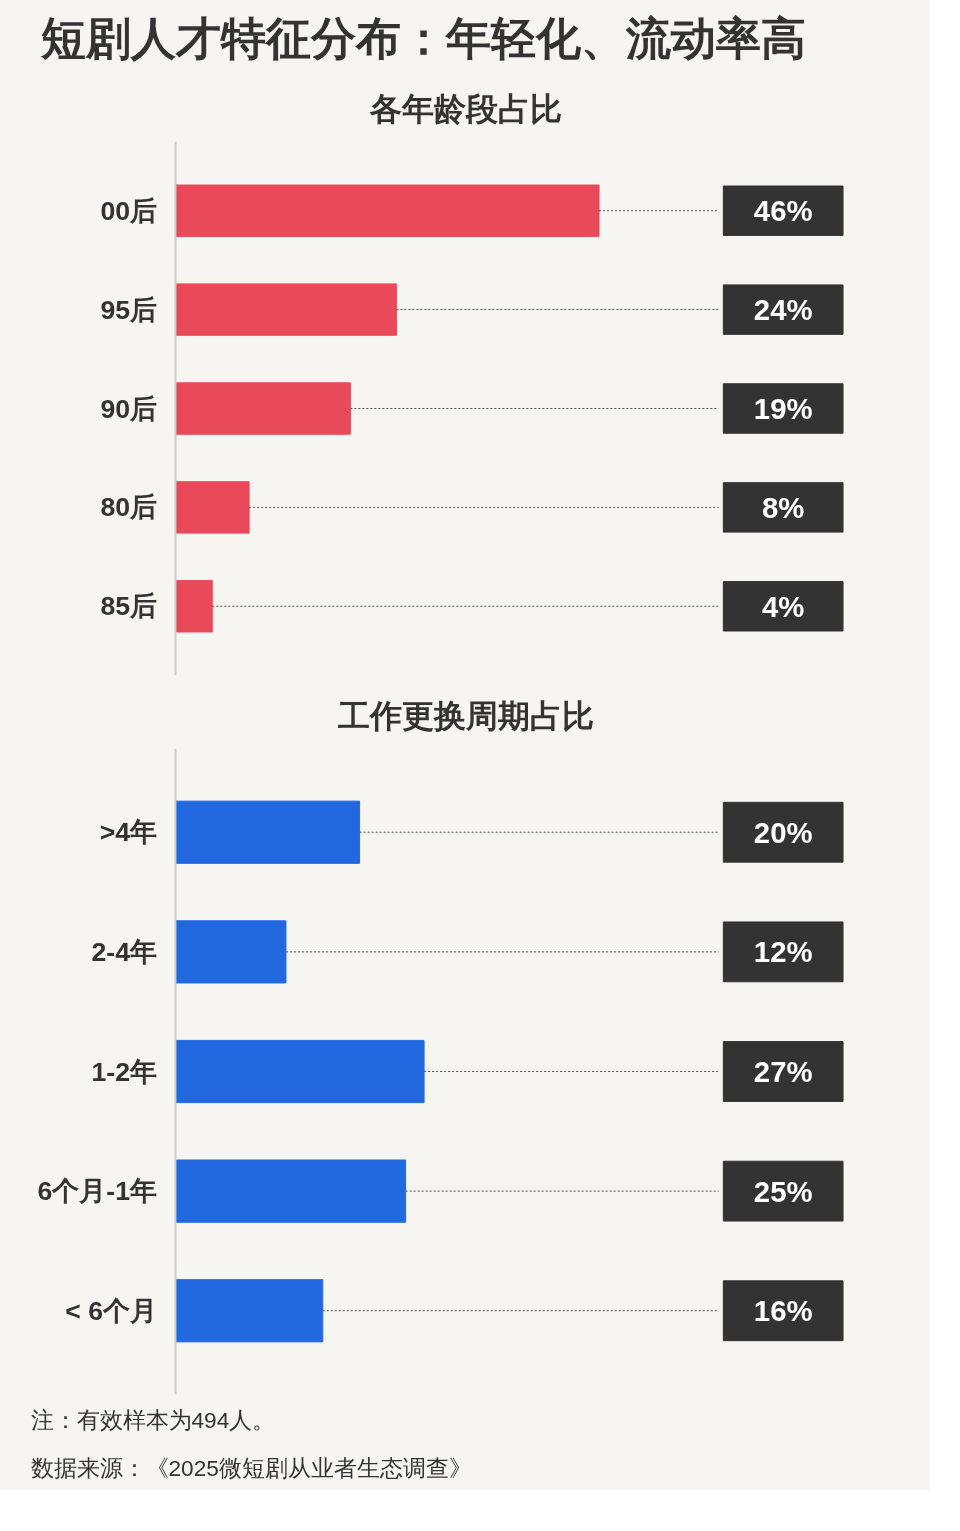 The image size is (960, 1531). What do you see at coordinates (783, 606) in the screenshot?
I see `data-label: 4%` at bounding box center [783, 606].